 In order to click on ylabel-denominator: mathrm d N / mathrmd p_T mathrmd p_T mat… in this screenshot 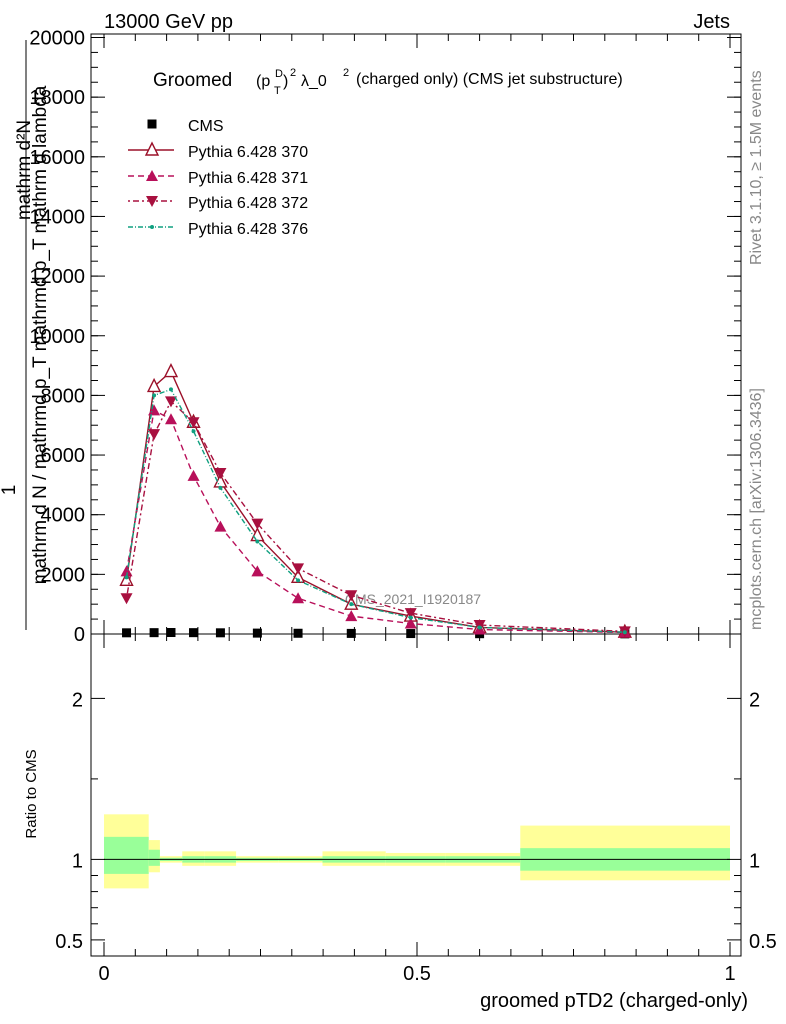, I will do `click(40, 334)`.